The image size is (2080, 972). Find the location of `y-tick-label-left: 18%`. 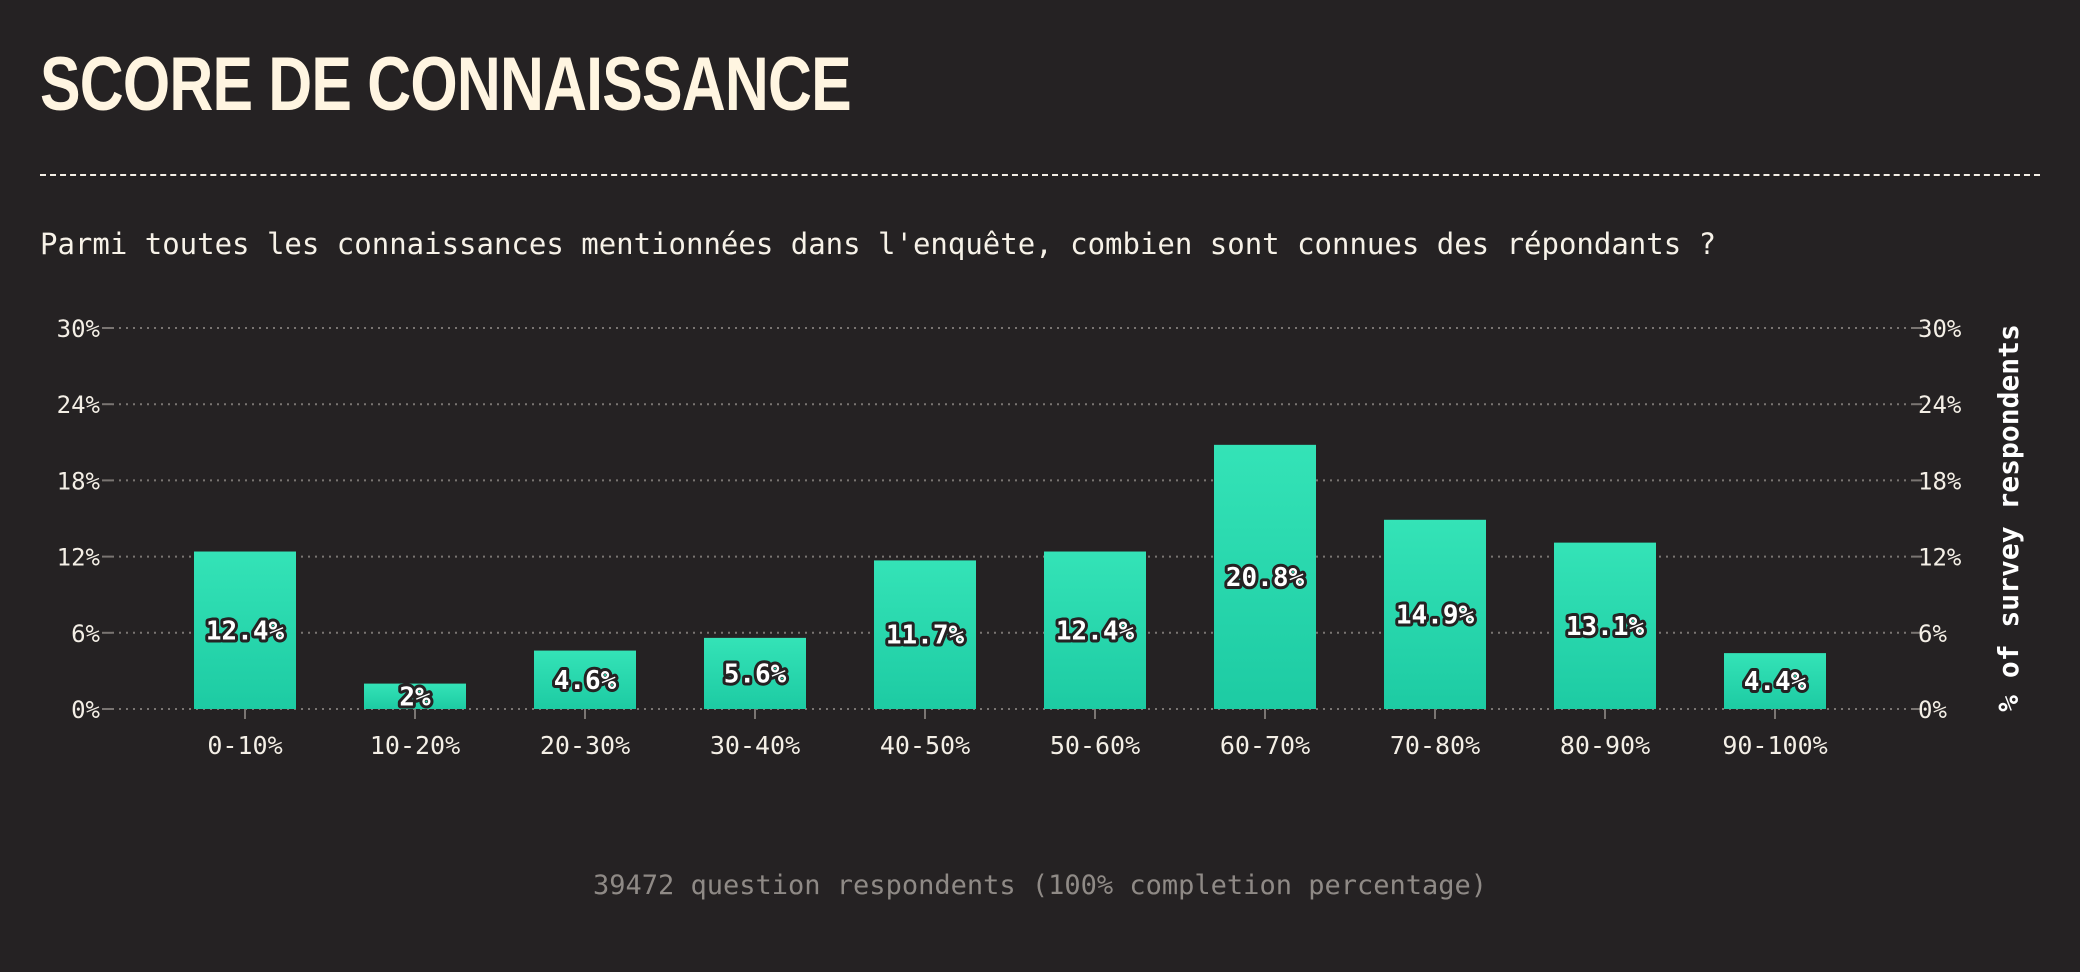

y-tick-label-left: 18% is located at coordinates (79, 481).